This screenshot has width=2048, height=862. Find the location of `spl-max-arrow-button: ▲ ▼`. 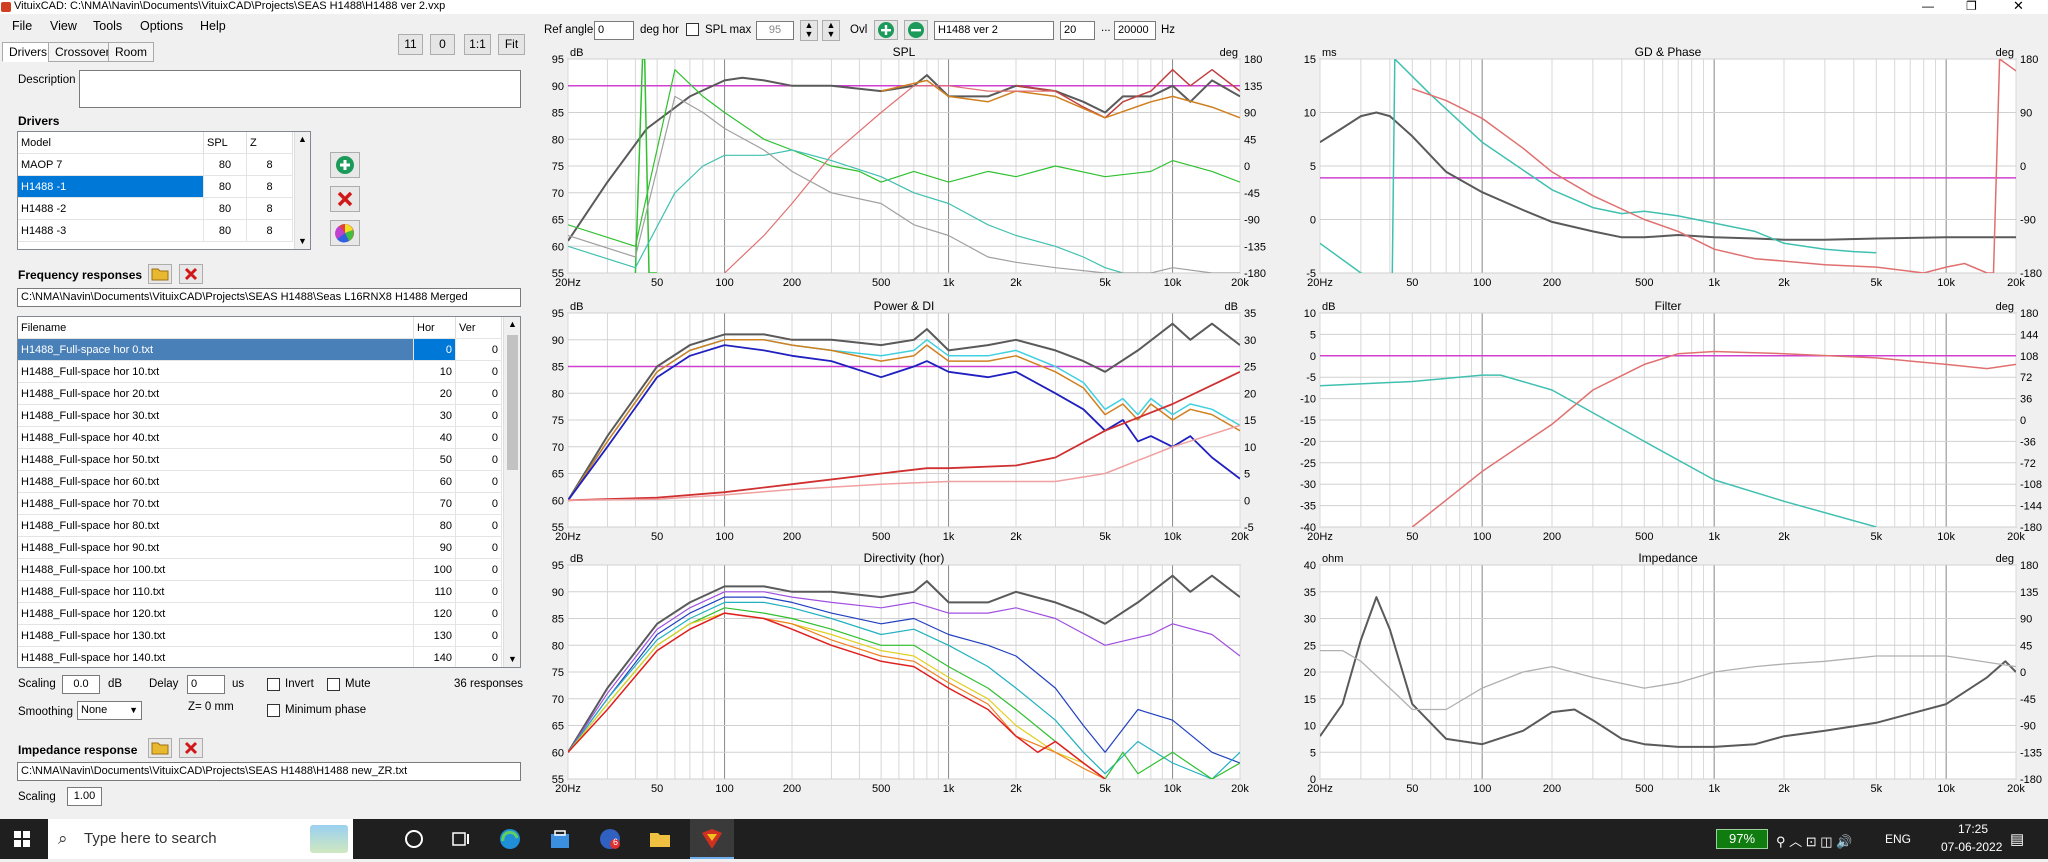

spl-max-arrow-button: ▲ ▼ is located at coordinates (831, 30).